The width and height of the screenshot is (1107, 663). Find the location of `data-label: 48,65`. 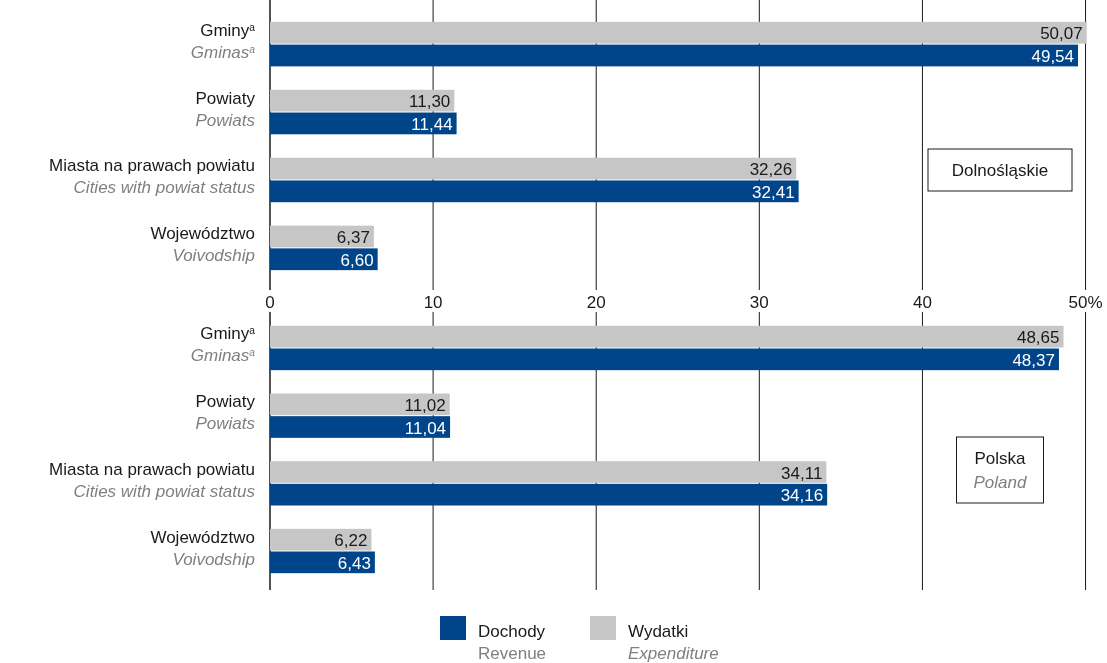

data-label: 48,65 is located at coordinates (1038, 338).